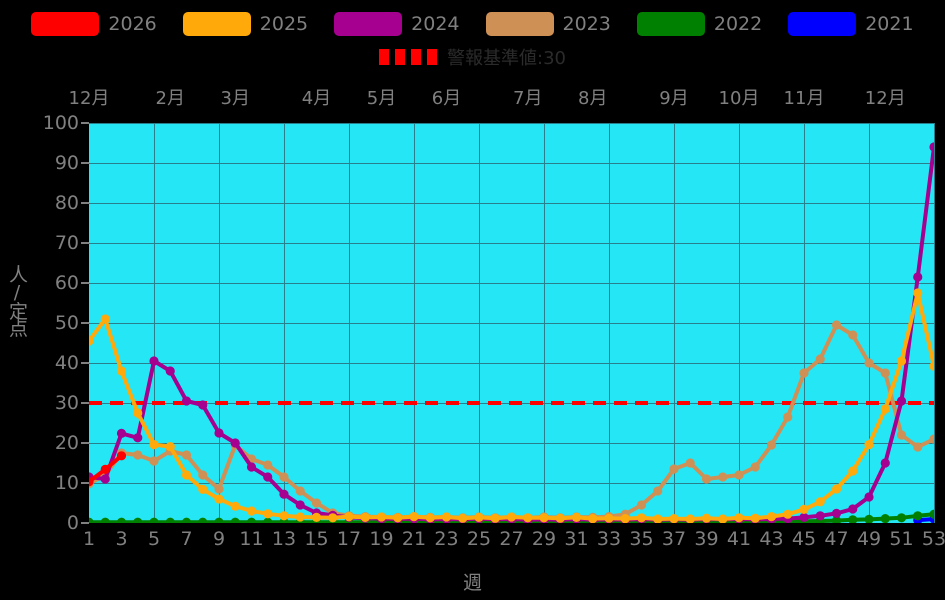  Describe the element at coordinates (511, 539) in the screenshot. I see `x-tick-label: 27` at that location.